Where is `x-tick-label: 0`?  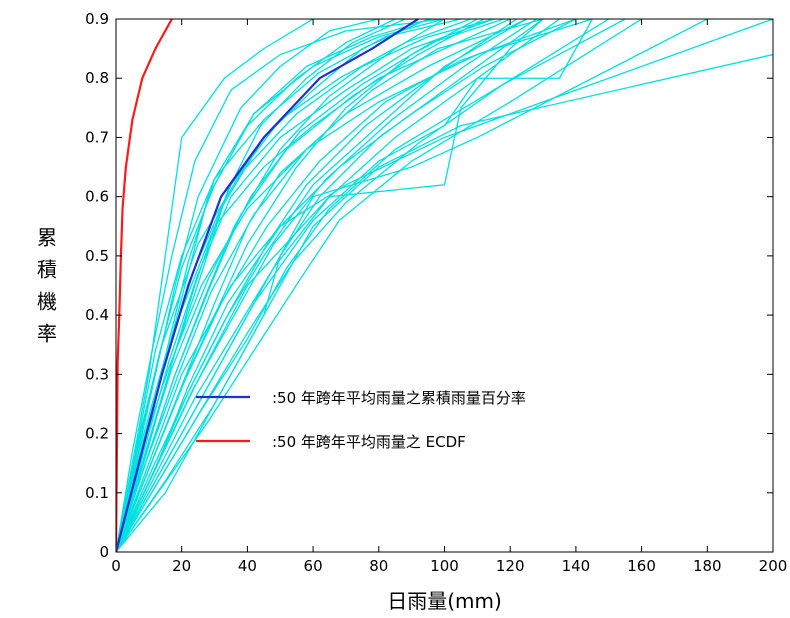
x-tick-label: 0 is located at coordinates (116, 566).